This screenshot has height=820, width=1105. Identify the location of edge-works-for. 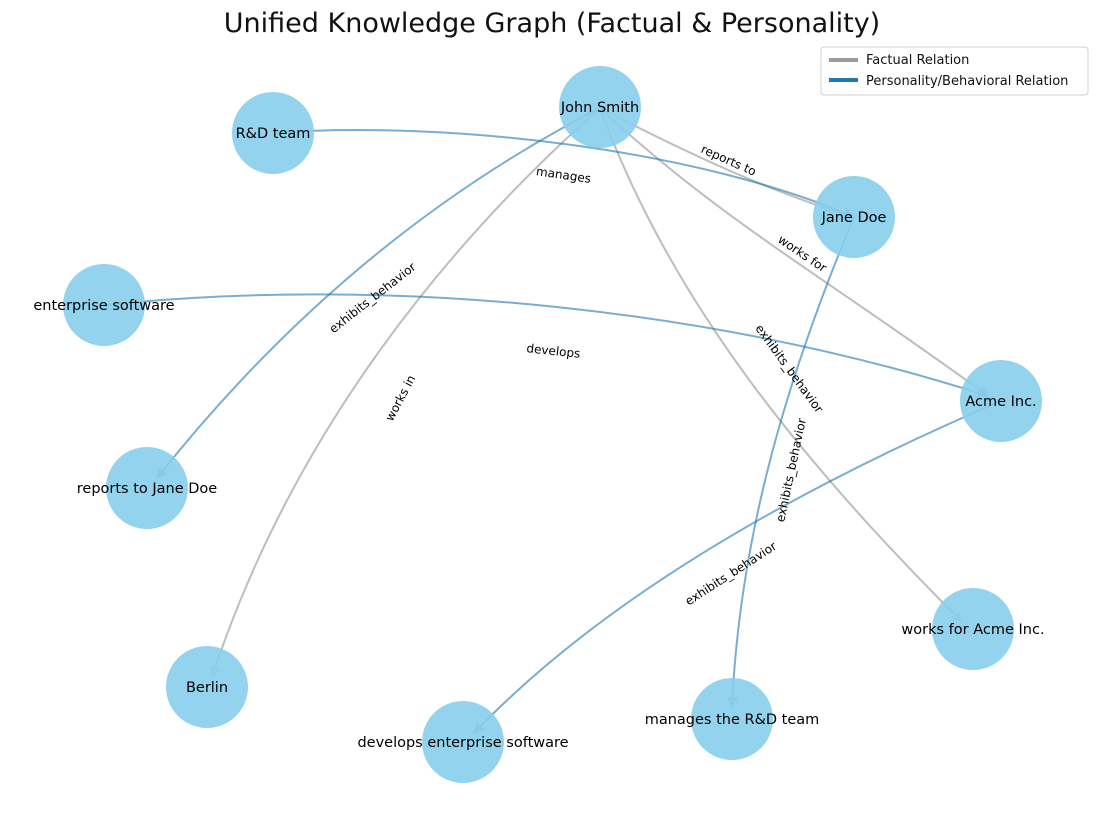
(794, 252).